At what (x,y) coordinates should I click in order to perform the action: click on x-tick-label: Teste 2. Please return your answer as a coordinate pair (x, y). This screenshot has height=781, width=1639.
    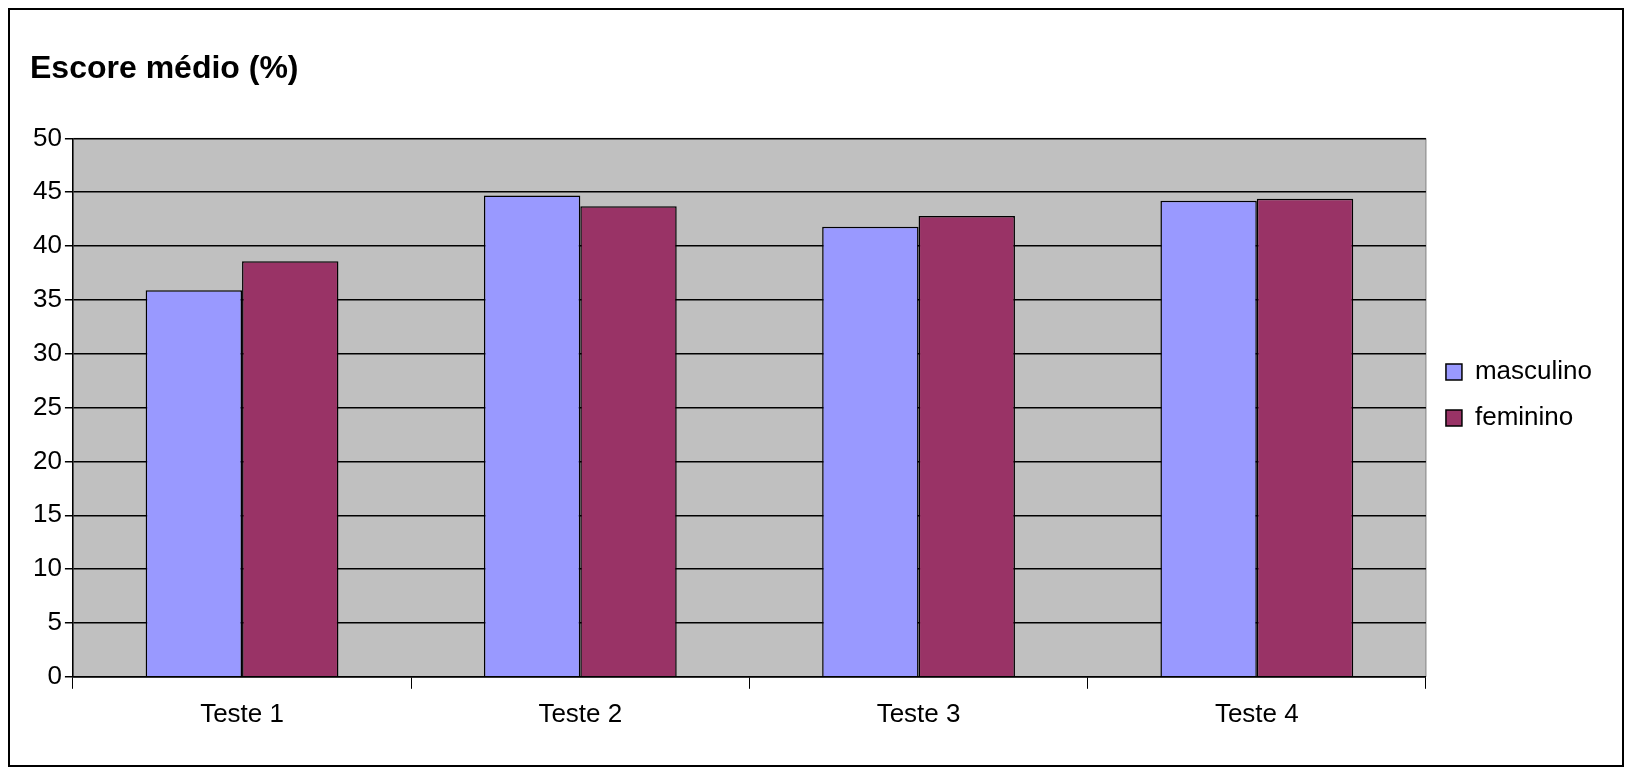
    Looking at the image, I should click on (580, 712).